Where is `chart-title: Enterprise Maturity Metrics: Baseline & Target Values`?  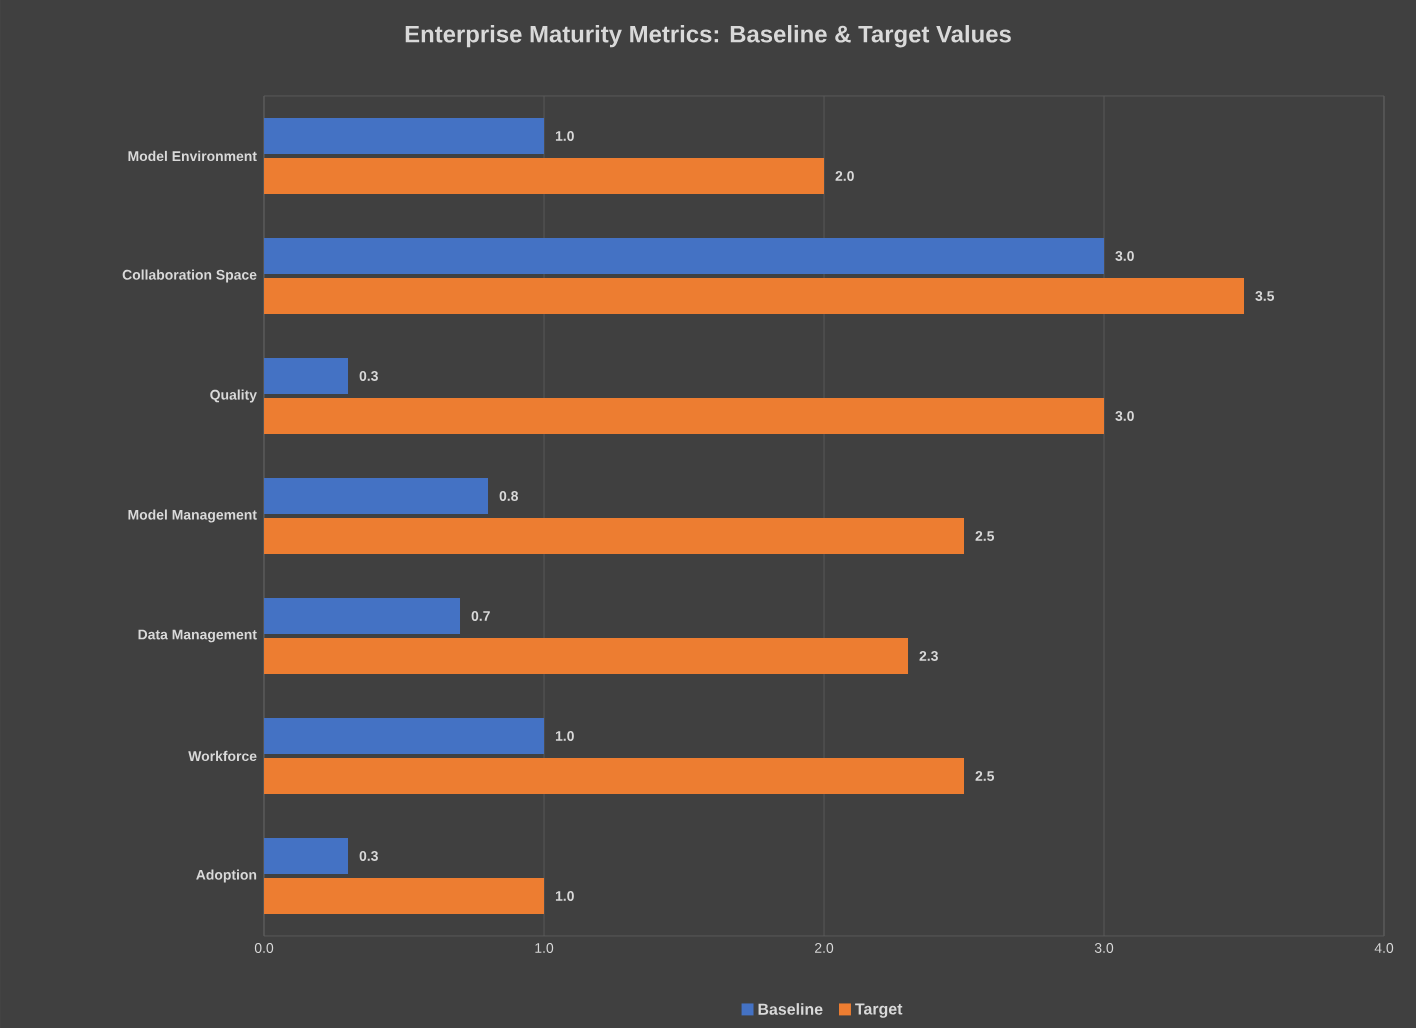 chart-title: Enterprise Maturity Metrics: Baseline & Target Values is located at coordinates (708, 36).